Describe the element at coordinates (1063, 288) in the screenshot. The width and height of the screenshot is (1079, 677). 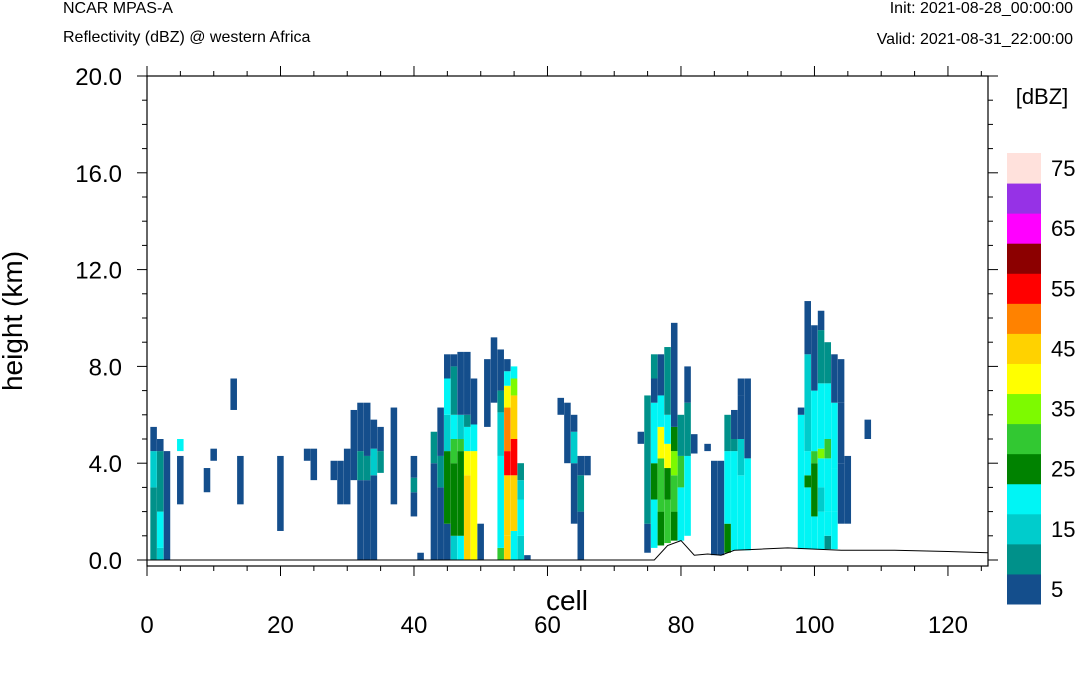
I see `colorbar-label: 55` at that location.